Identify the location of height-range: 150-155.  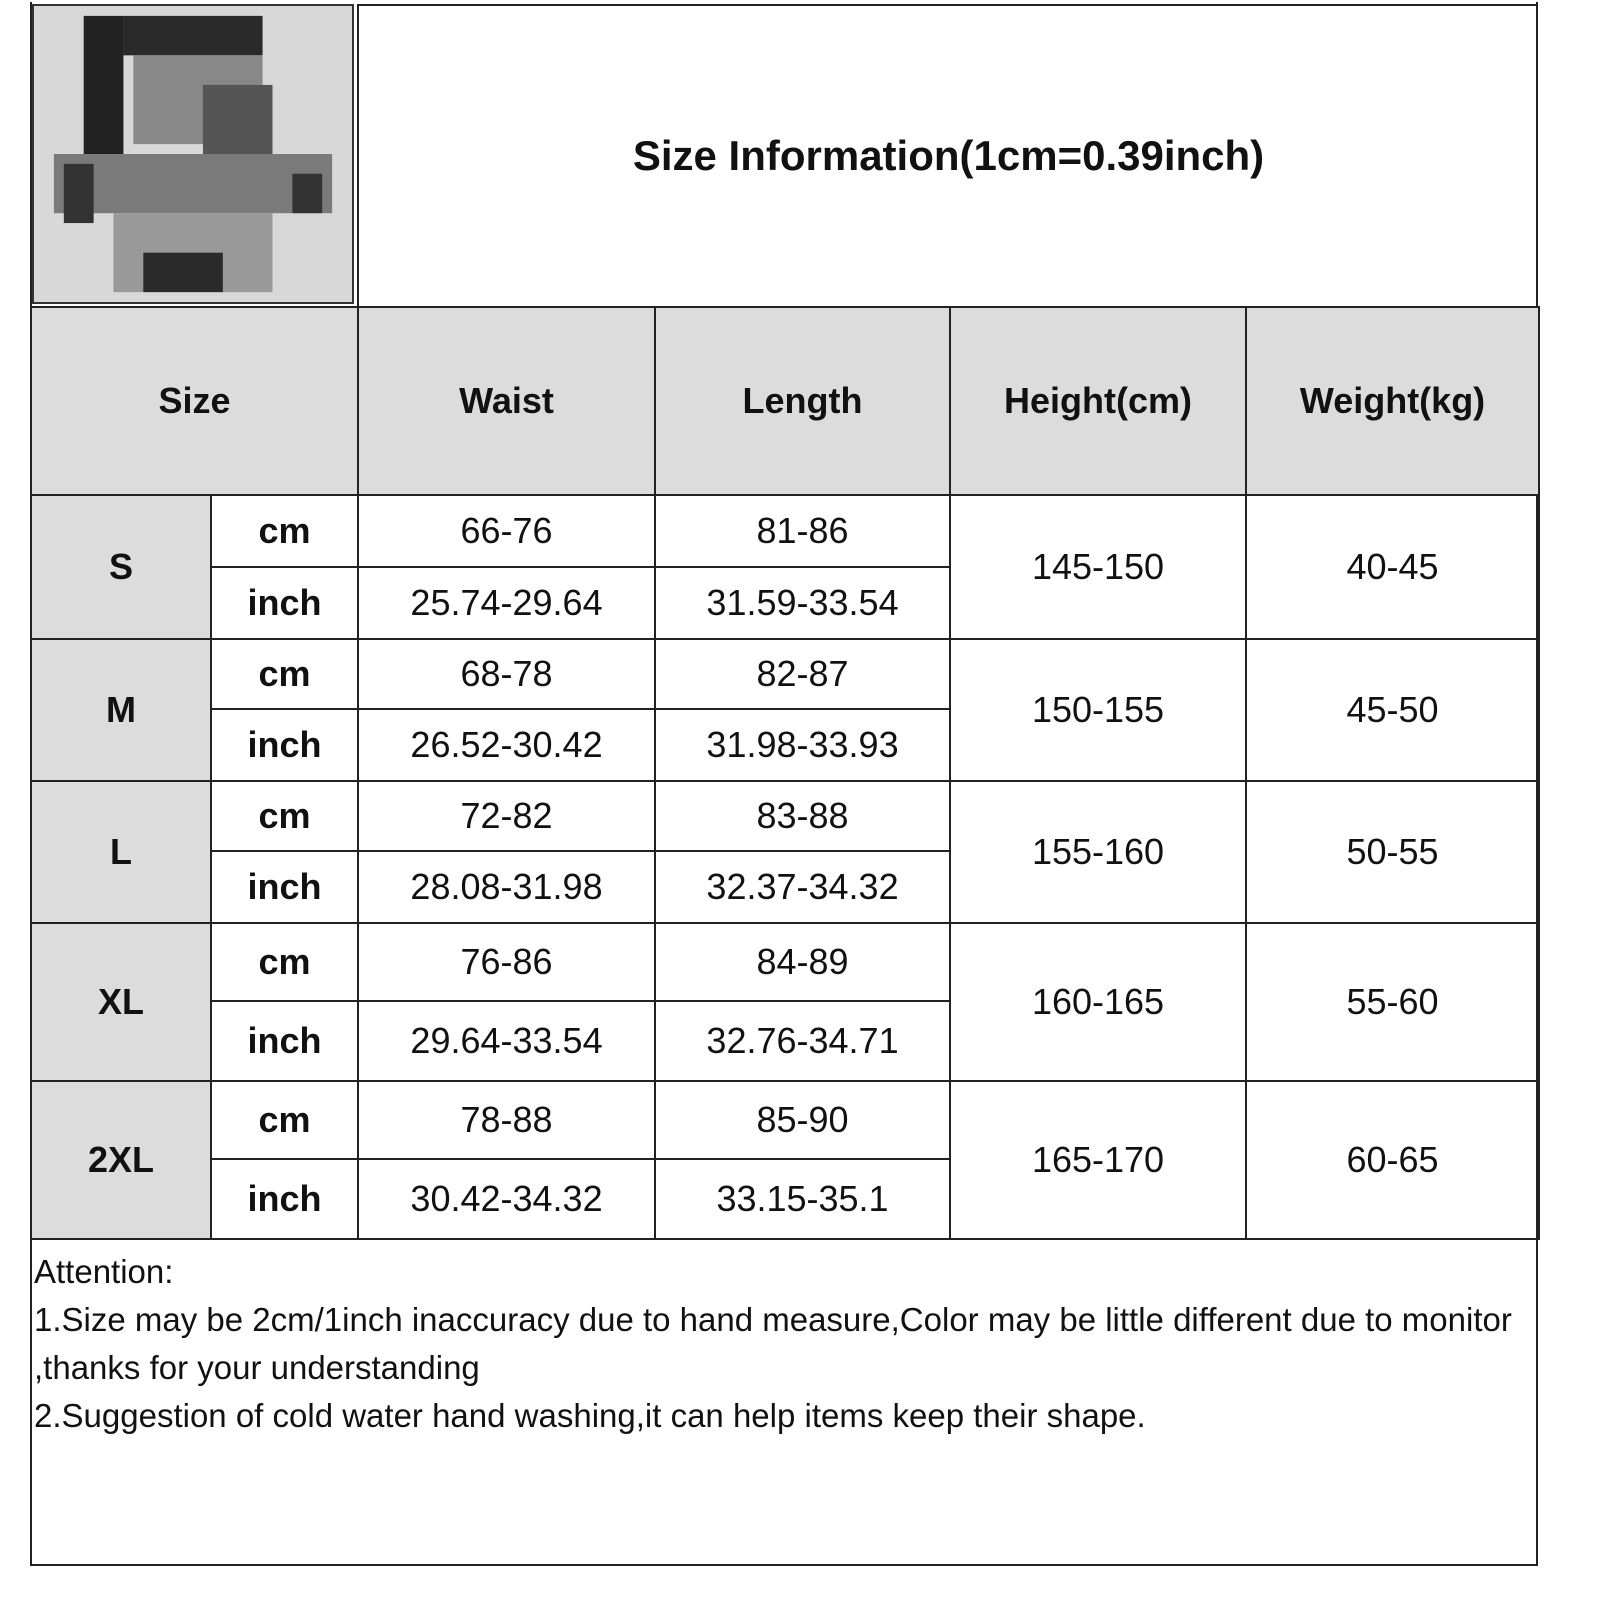
(1098, 710).